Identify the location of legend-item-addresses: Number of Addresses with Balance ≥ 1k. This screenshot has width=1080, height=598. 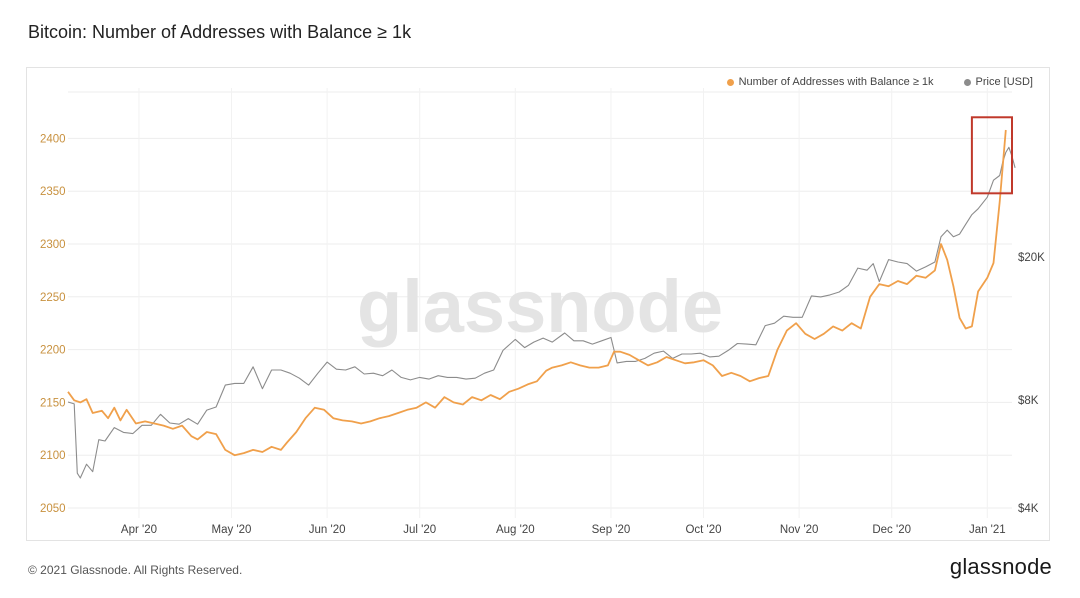
(830, 82).